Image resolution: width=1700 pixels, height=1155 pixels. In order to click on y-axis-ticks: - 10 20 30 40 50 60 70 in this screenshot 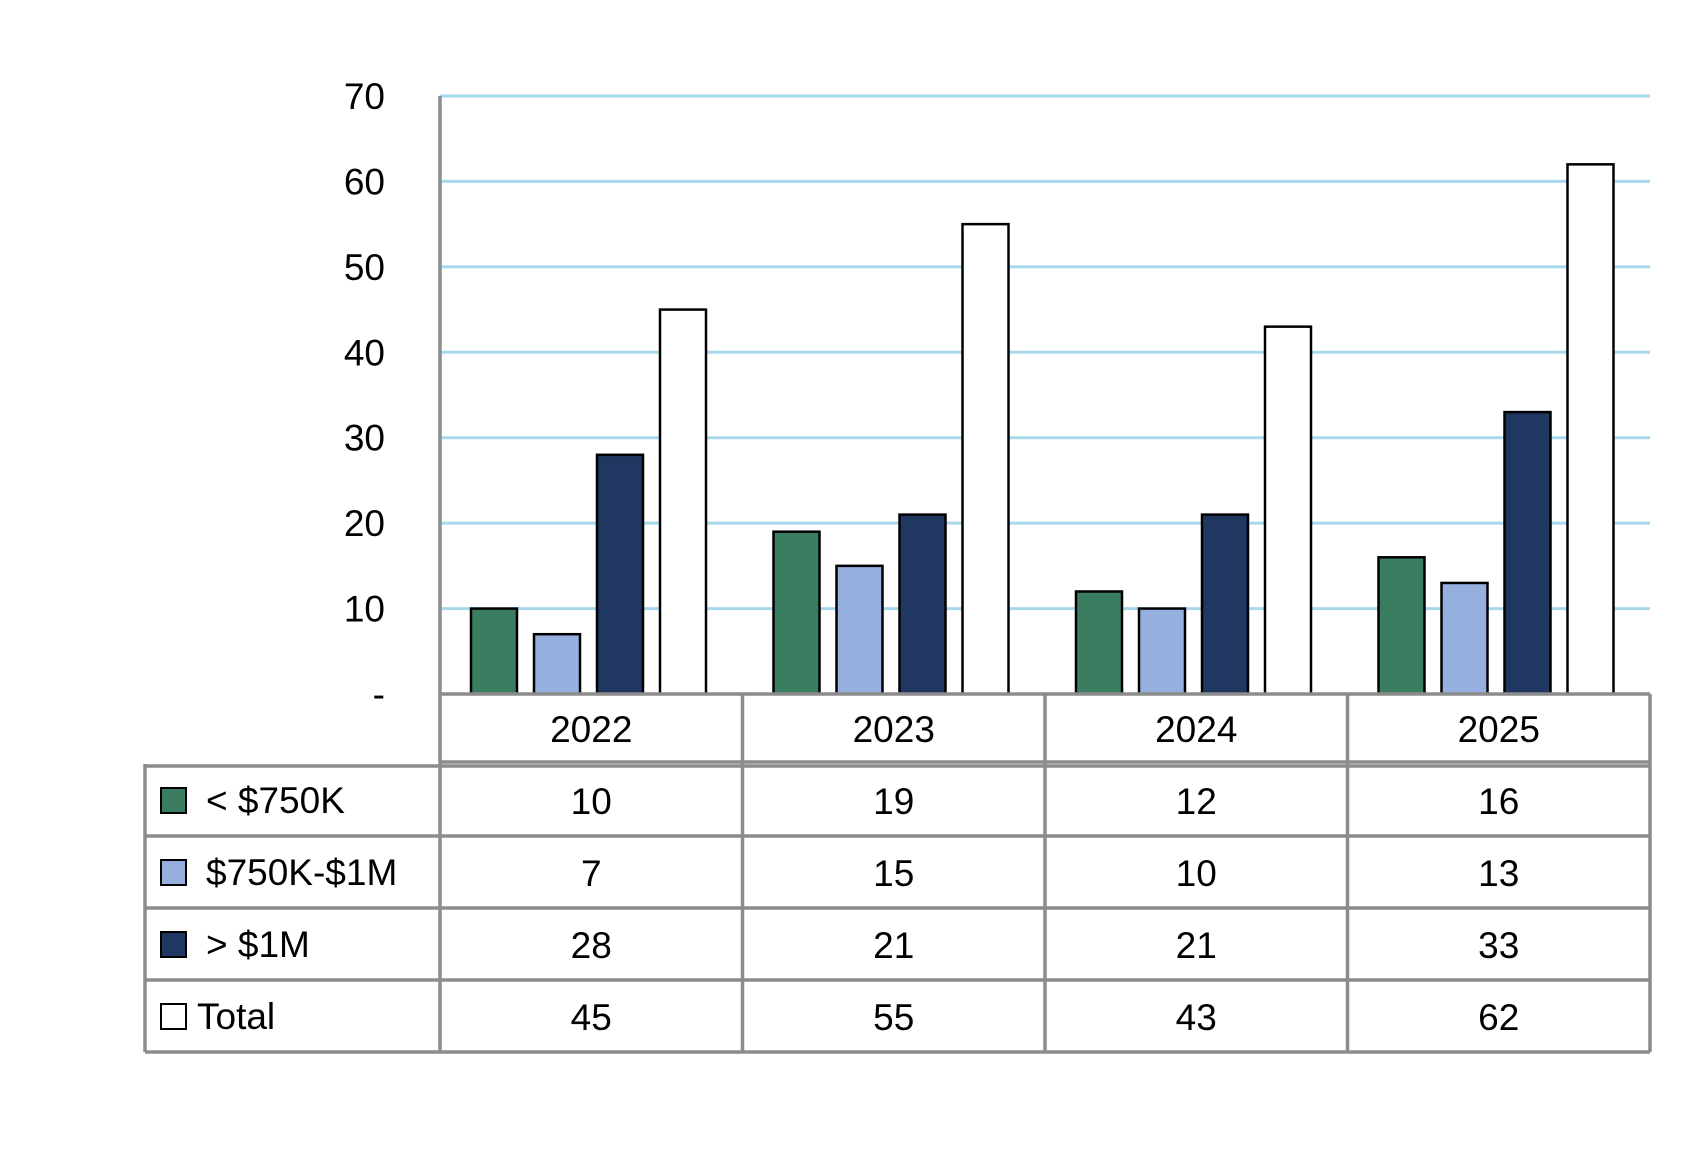, I will do `click(364, 395)`.